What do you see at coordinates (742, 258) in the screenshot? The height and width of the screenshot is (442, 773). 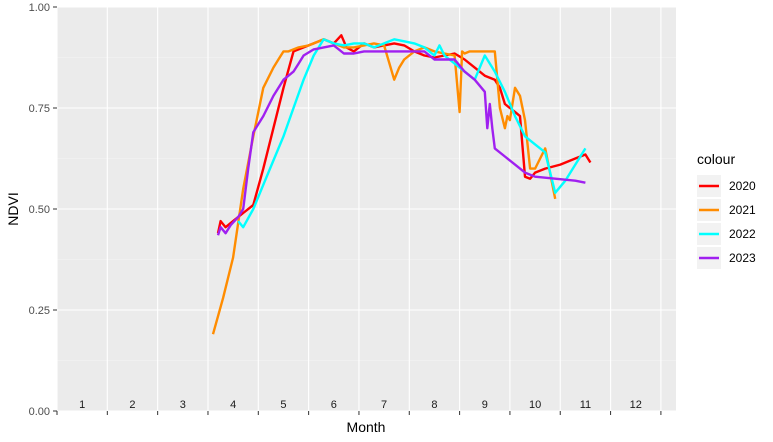 I see `legend-label-2023: 2023` at bounding box center [742, 258].